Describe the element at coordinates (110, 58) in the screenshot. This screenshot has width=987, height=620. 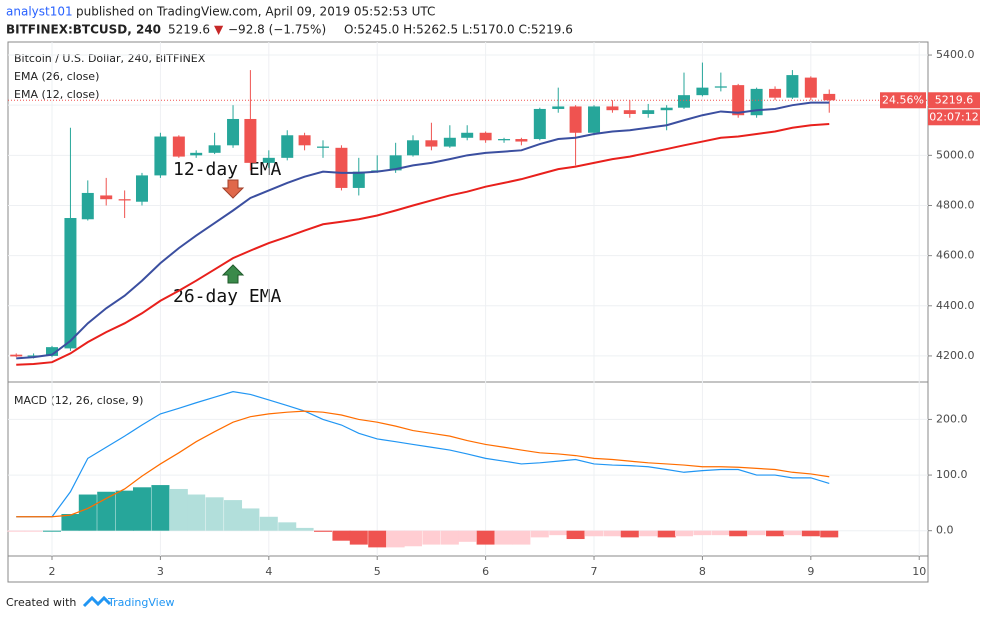
I see `main-title: Bitcoin / U.S. Dollar, 240, BITFINEX` at that location.